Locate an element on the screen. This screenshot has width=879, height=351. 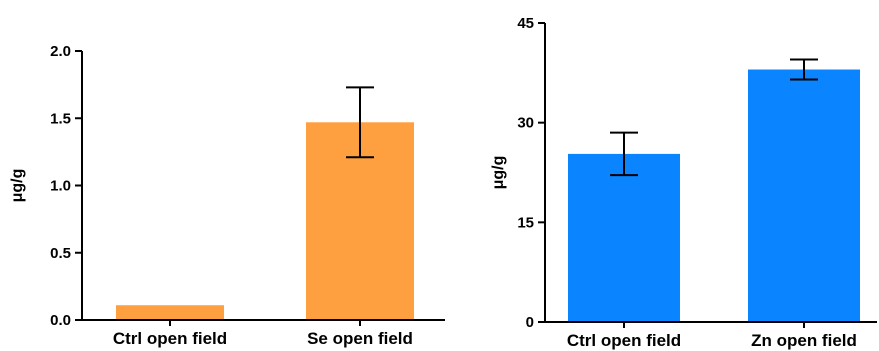
y-tick-label: 2.0 is located at coordinates (60, 51).